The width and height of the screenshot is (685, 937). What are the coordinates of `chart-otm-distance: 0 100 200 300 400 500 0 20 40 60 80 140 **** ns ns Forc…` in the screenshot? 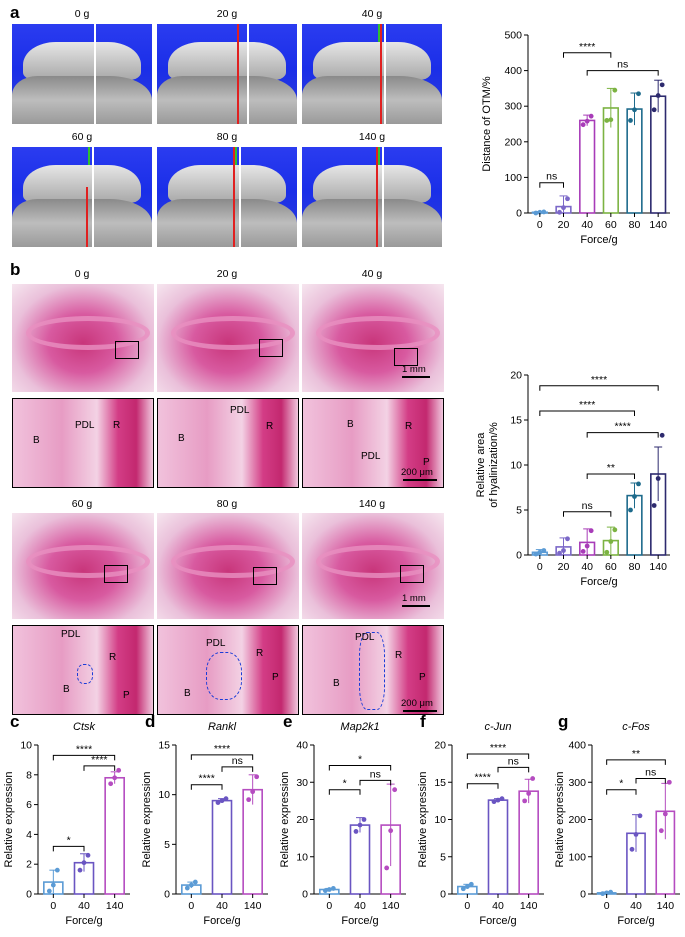 It's located at (575, 138).